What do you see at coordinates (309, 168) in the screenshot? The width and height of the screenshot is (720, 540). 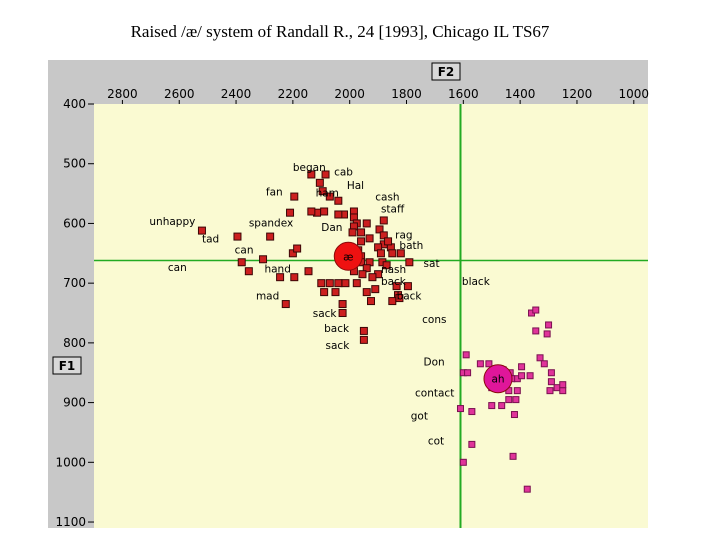 I see `word-label: began` at bounding box center [309, 168].